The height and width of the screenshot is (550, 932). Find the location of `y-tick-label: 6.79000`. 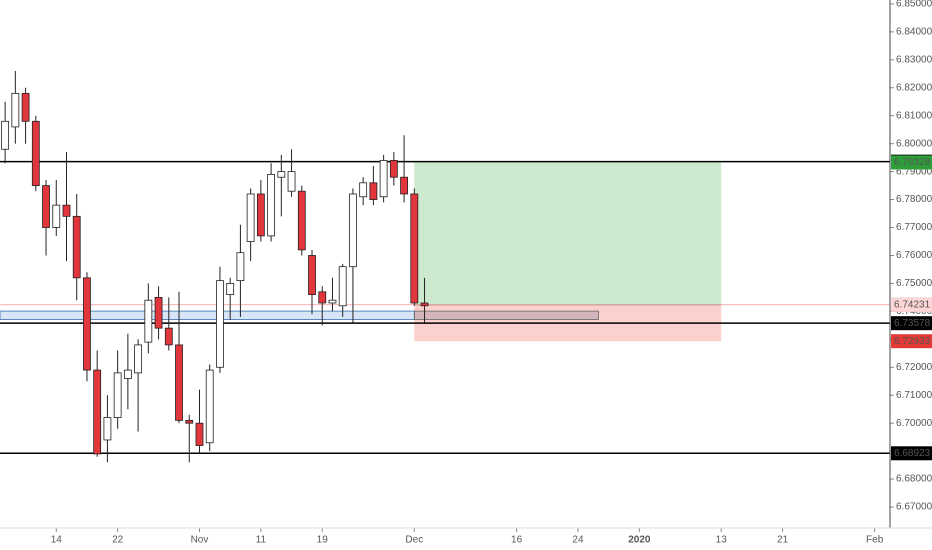

y-tick-label: 6.79000 is located at coordinates (914, 171).